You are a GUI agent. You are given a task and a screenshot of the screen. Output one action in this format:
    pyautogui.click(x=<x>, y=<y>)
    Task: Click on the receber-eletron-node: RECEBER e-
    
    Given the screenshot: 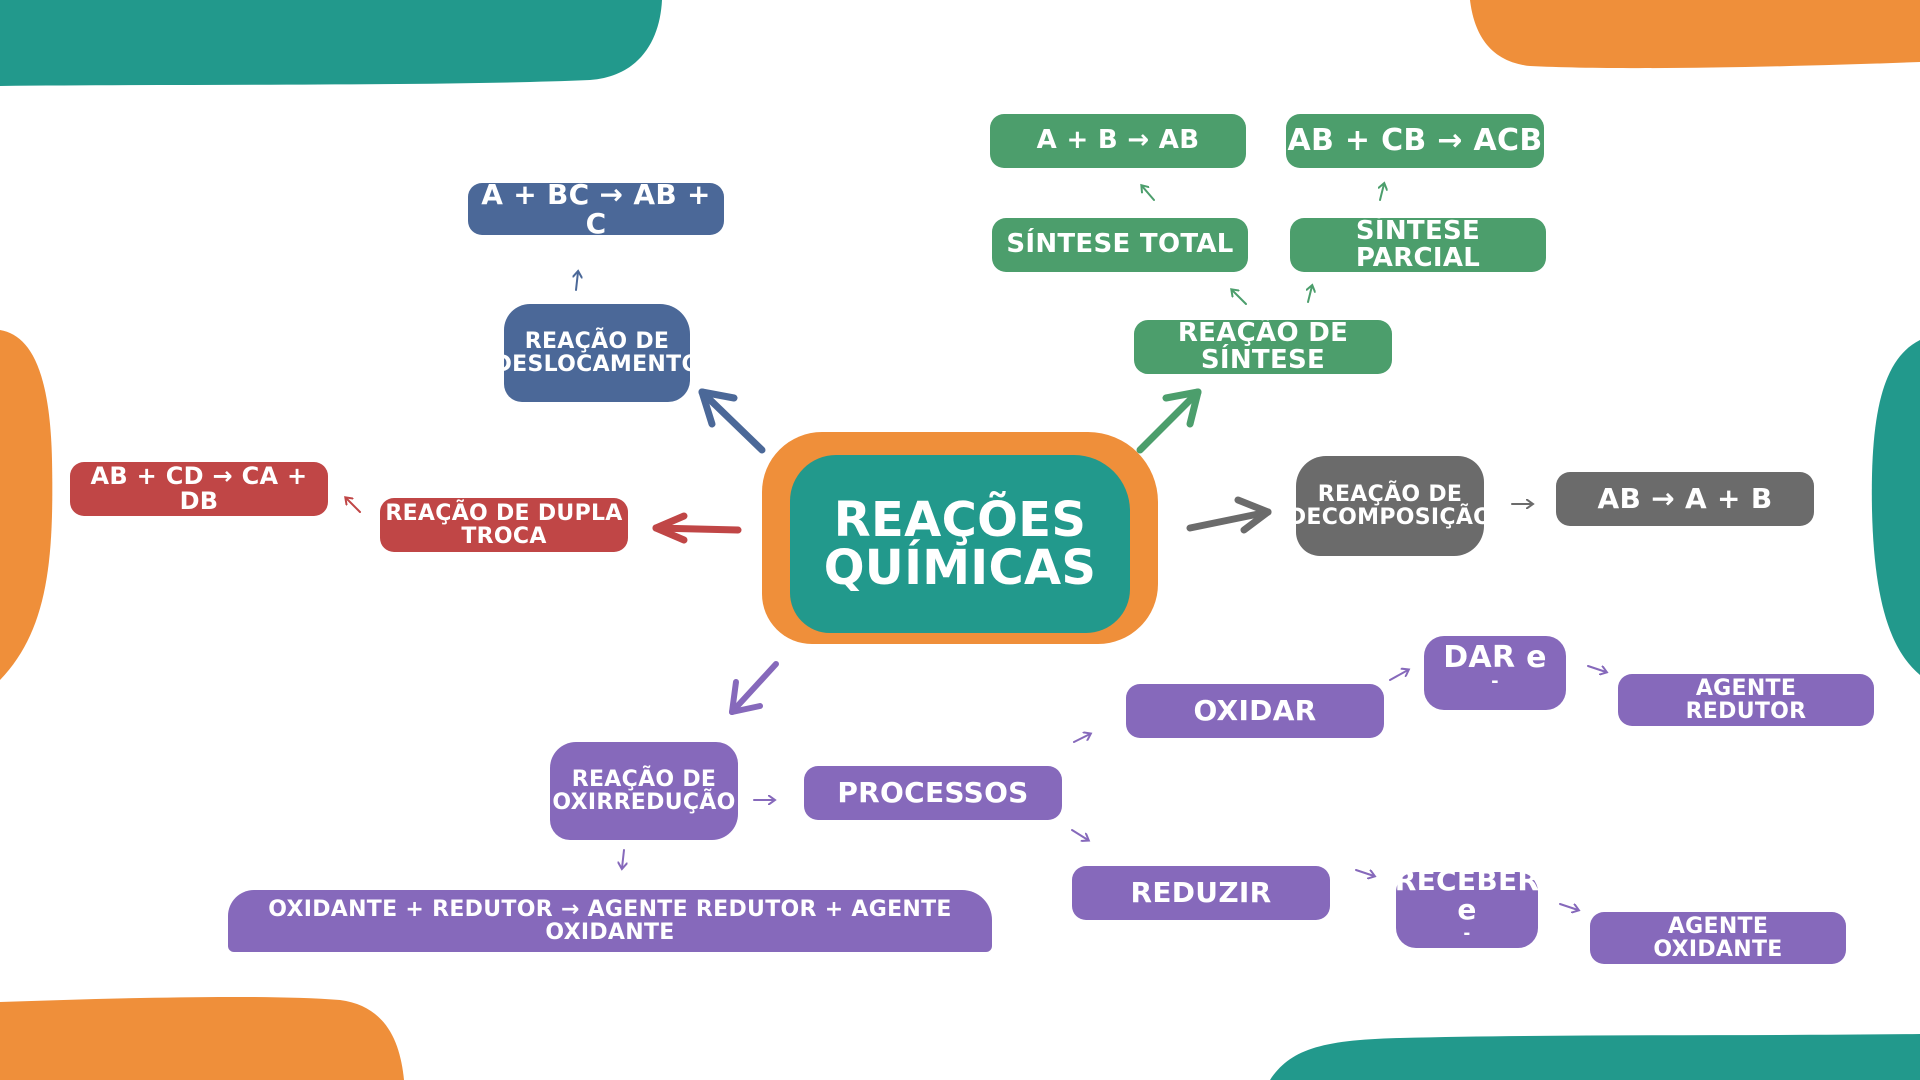 What is the action you would take?
    pyautogui.click(x=1467, y=907)
    